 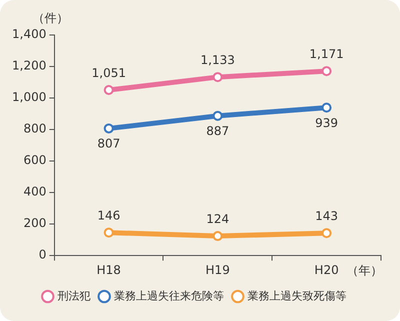 I want to click on y-tick-label: 0, so click(x=42, y=255).